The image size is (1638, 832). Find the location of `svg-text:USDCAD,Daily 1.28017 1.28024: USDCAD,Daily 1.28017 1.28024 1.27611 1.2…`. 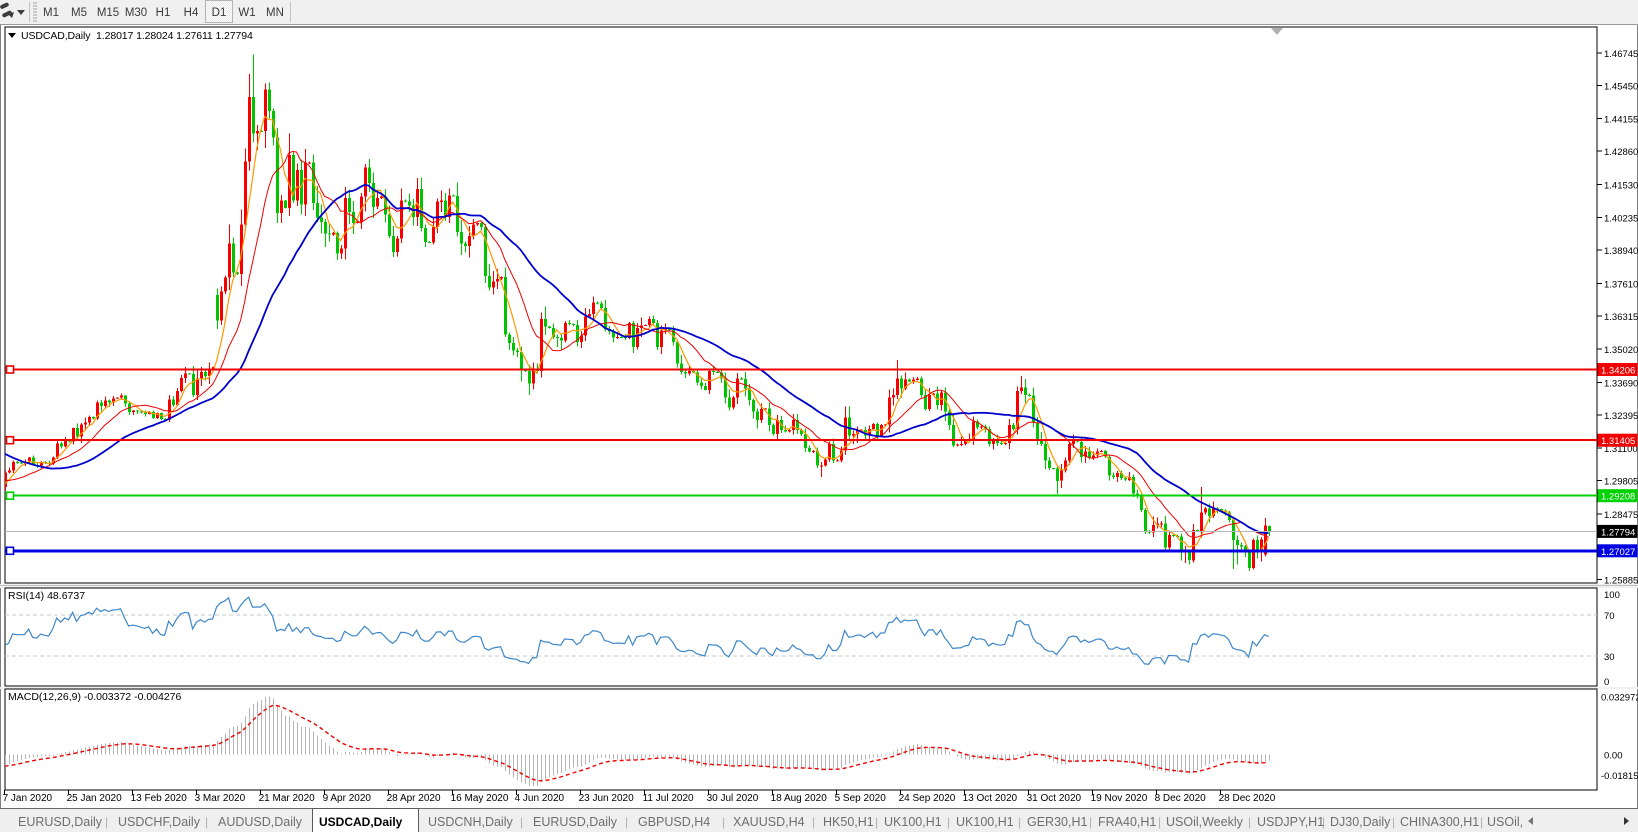

svg-text:USDCAD,Daily 1.28017 1.28024: USDCAD,Daily 1.28017 1.28024 1.27611 1.2… is located at coordinates (137, 36).